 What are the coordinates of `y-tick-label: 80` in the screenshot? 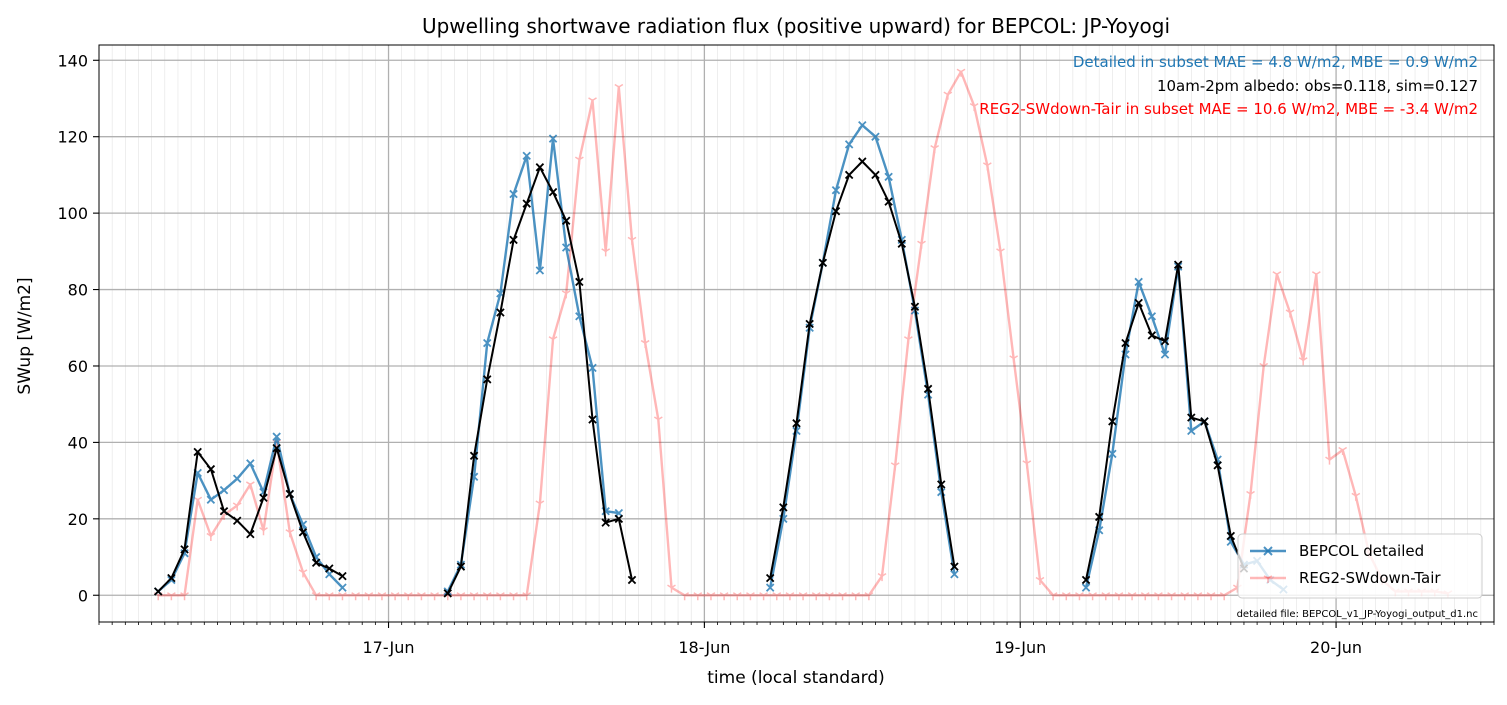 It's located at (78, 290).